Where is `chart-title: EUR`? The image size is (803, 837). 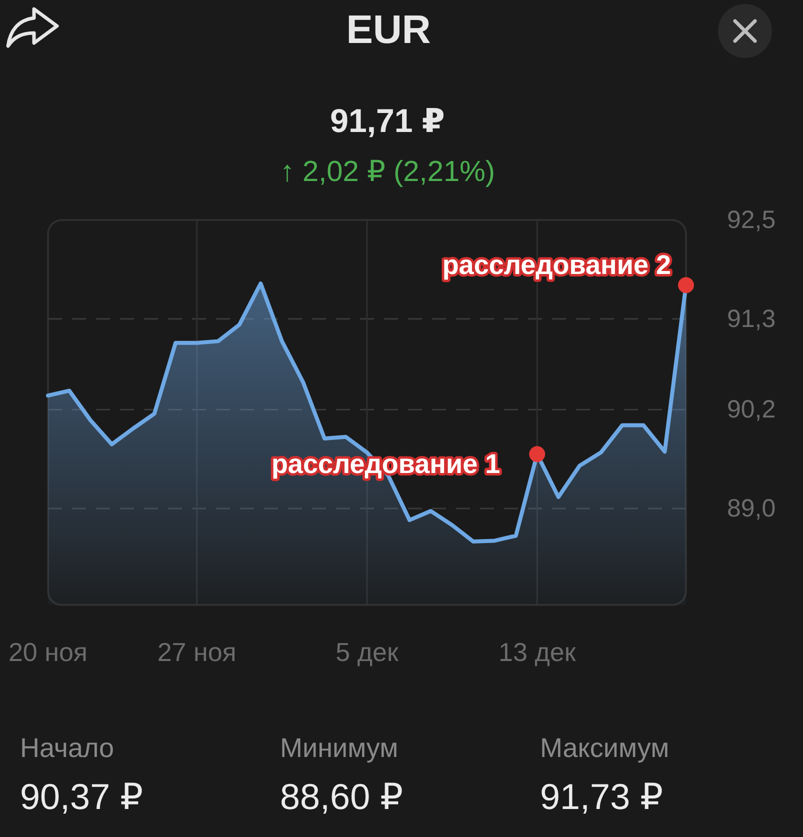
chart-title: EUR is located at coordinates (388, 30).